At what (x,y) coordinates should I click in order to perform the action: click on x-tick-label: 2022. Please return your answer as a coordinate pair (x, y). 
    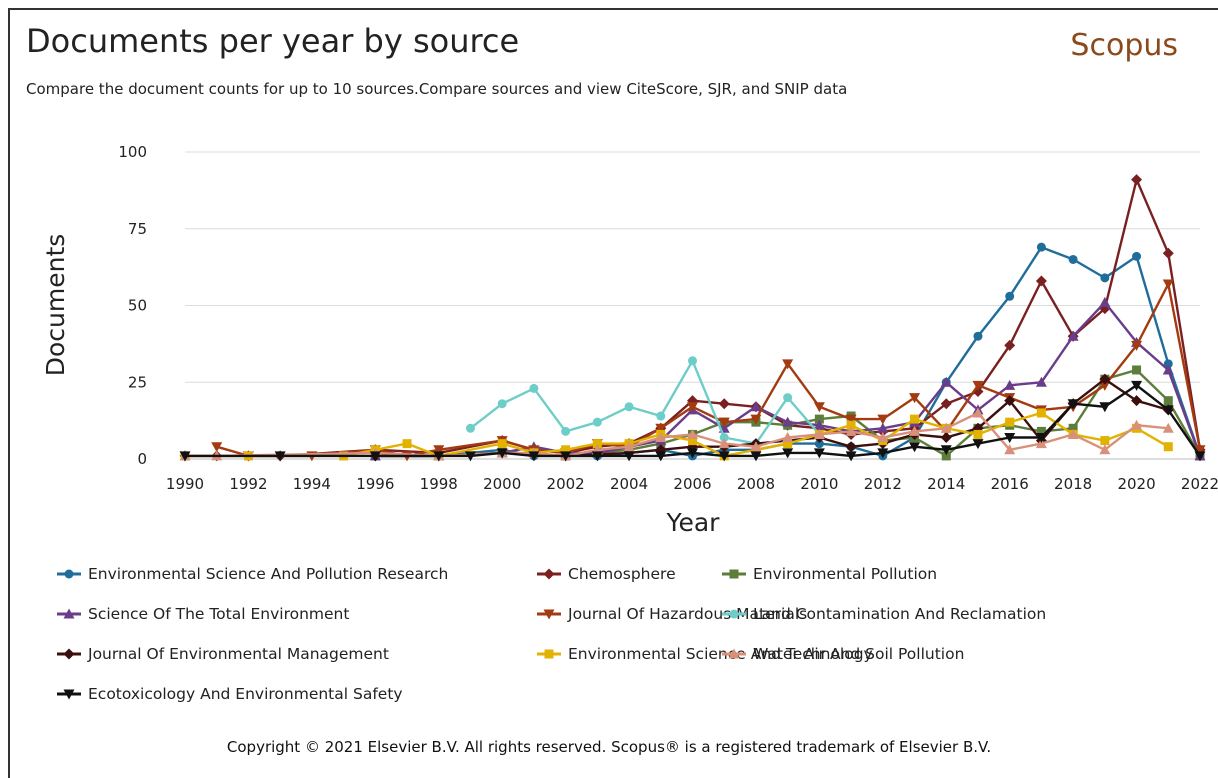
    Looking at the image, I should click on (1199, 484).